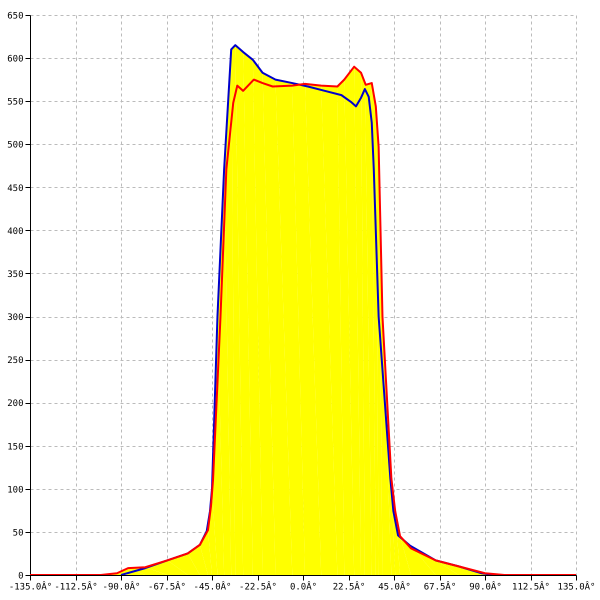 The width and height of the screenshot is (600, 600). What do you see at coordinates (121, 586) in the screenshot?
I see `x-tick-label: -90.0Â°` at bounding box center [121, 586].